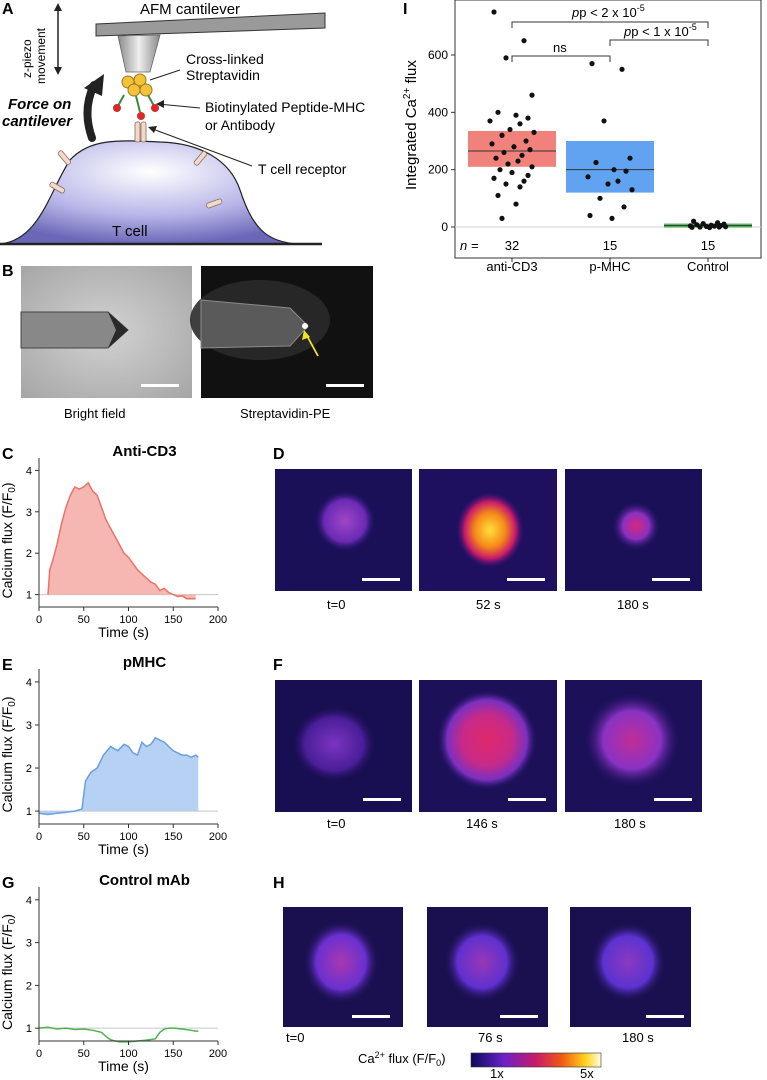 Image resolution: width=767 pixels, height=1080 pixels. Describe the element at coordinates (29, 944) in the screenshot. I see `y-tick-label: 3` at that location.